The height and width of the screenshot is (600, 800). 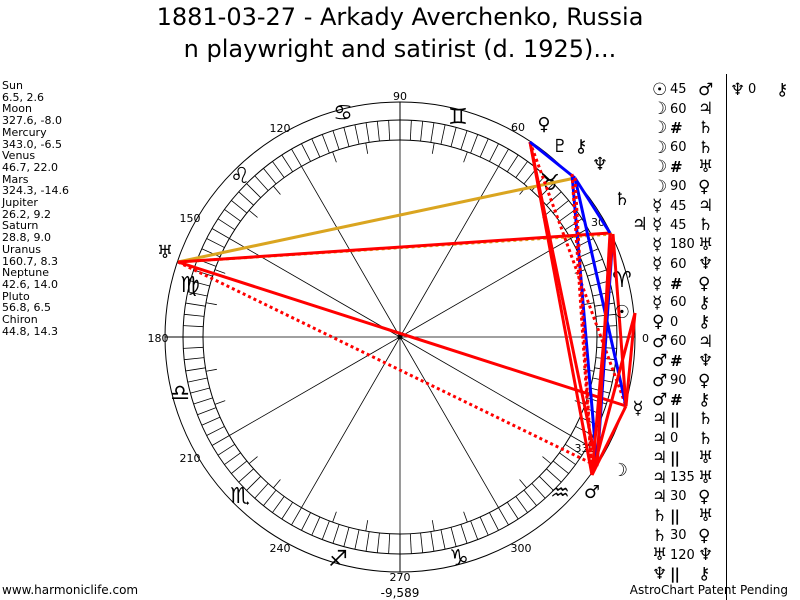 I want to click on aspect-value: 120, so click(x=682, y=555).